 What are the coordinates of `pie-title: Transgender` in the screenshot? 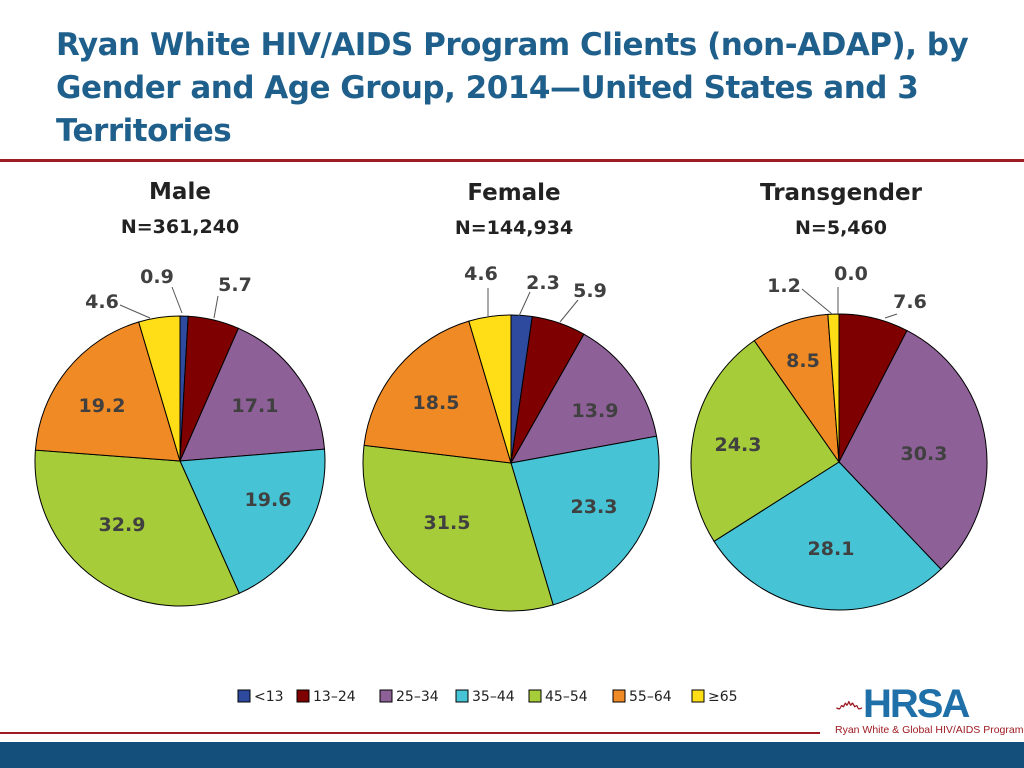 It's located at (841, 193).